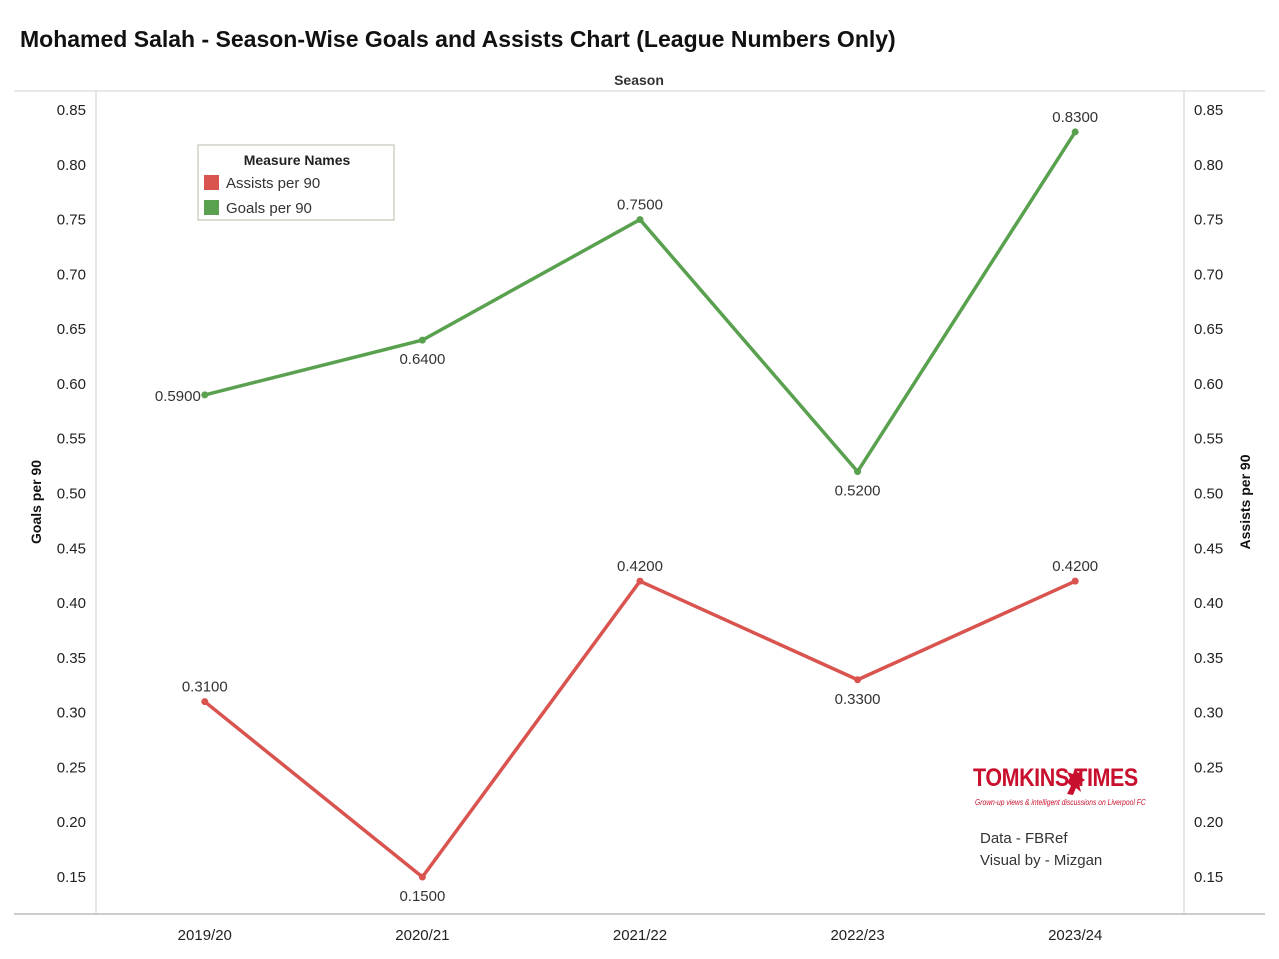  Describe the element at coordinates (269, 208) in the screenshot. I see `legend-label: Goals per 90` at that location.